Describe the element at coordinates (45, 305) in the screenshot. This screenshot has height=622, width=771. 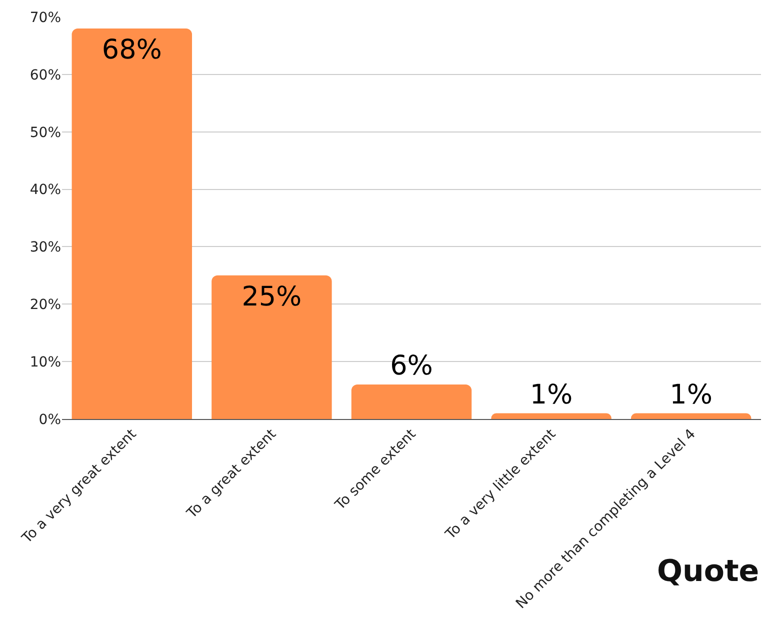
I see `y-tick-label: 20%` at that location.